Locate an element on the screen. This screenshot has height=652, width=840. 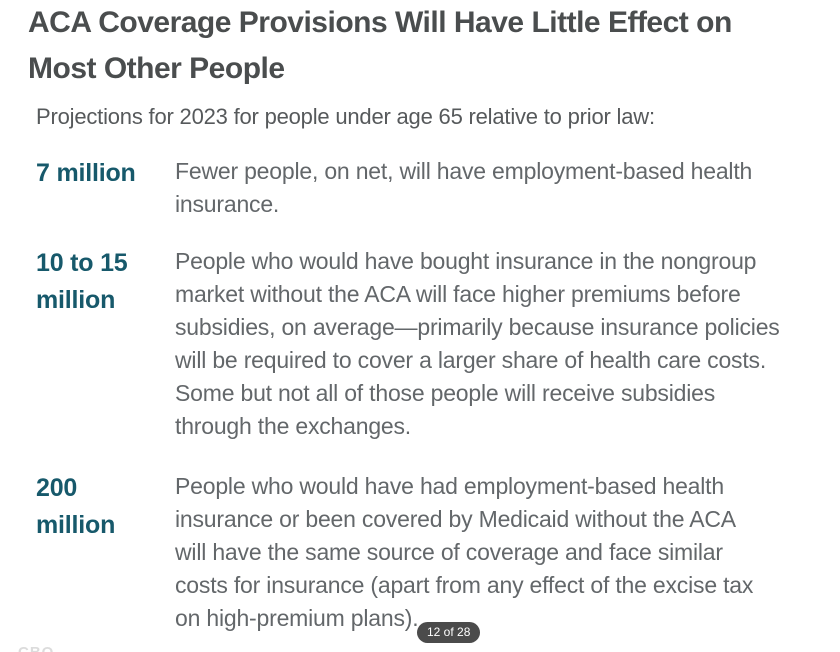
stat-value-200-million: 200 million is located at coordinates (76, 506).